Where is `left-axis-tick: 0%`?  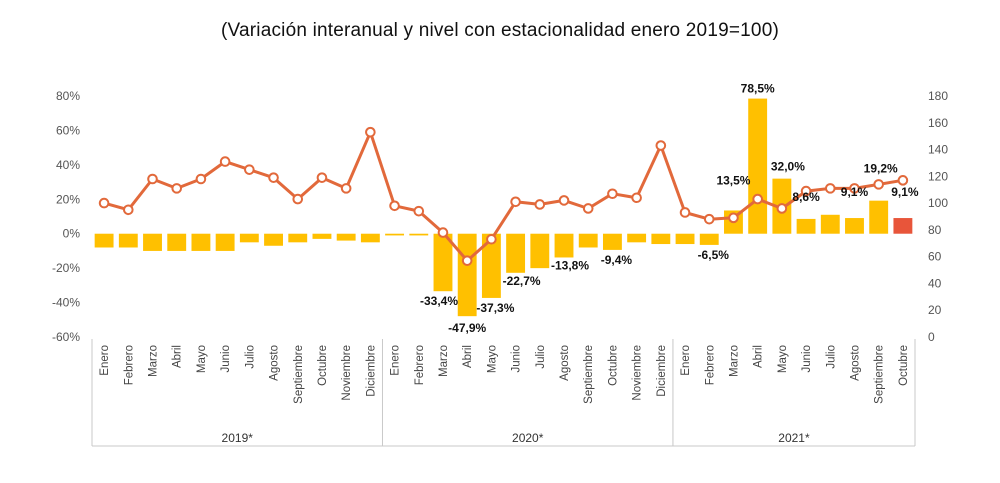
left-axis-tick: 0% is located at coordinates (72, 234).